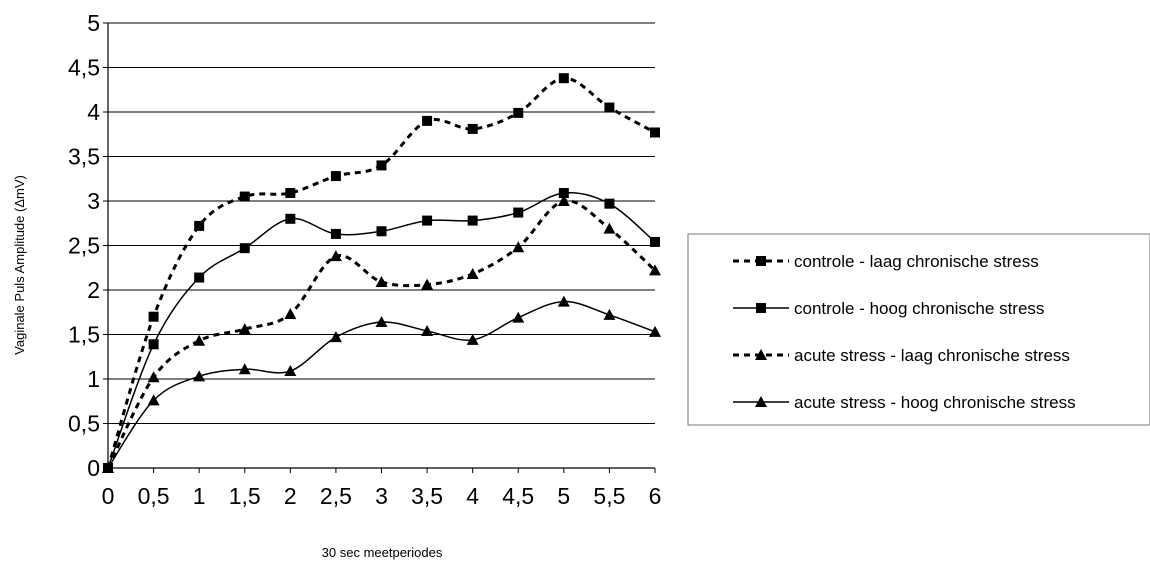 This screenshot has height=562, width=1150. What do you see at coordinates (935, 402) in the screenshot?
I see `legend-label: acute stress - hoog chronische stress` at bounding box center [935, 402].